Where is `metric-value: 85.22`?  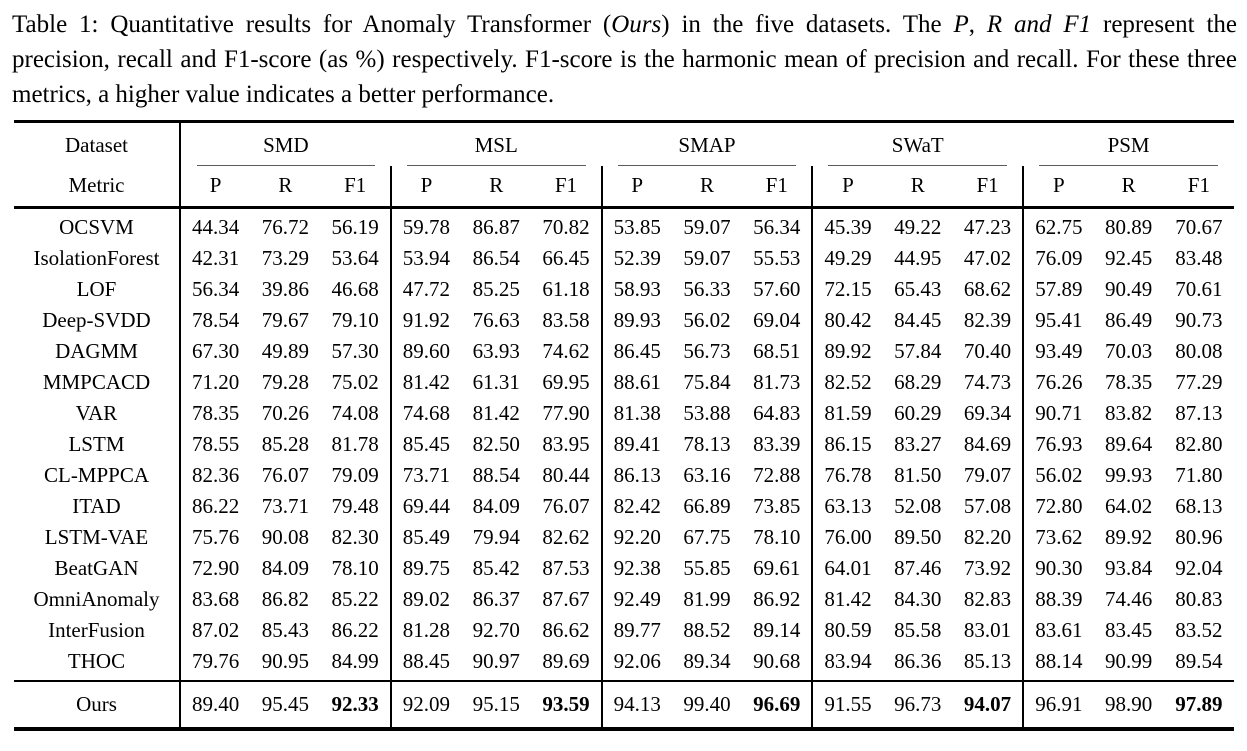 metric-value: 85.22 is located at coordinates (355, 599).